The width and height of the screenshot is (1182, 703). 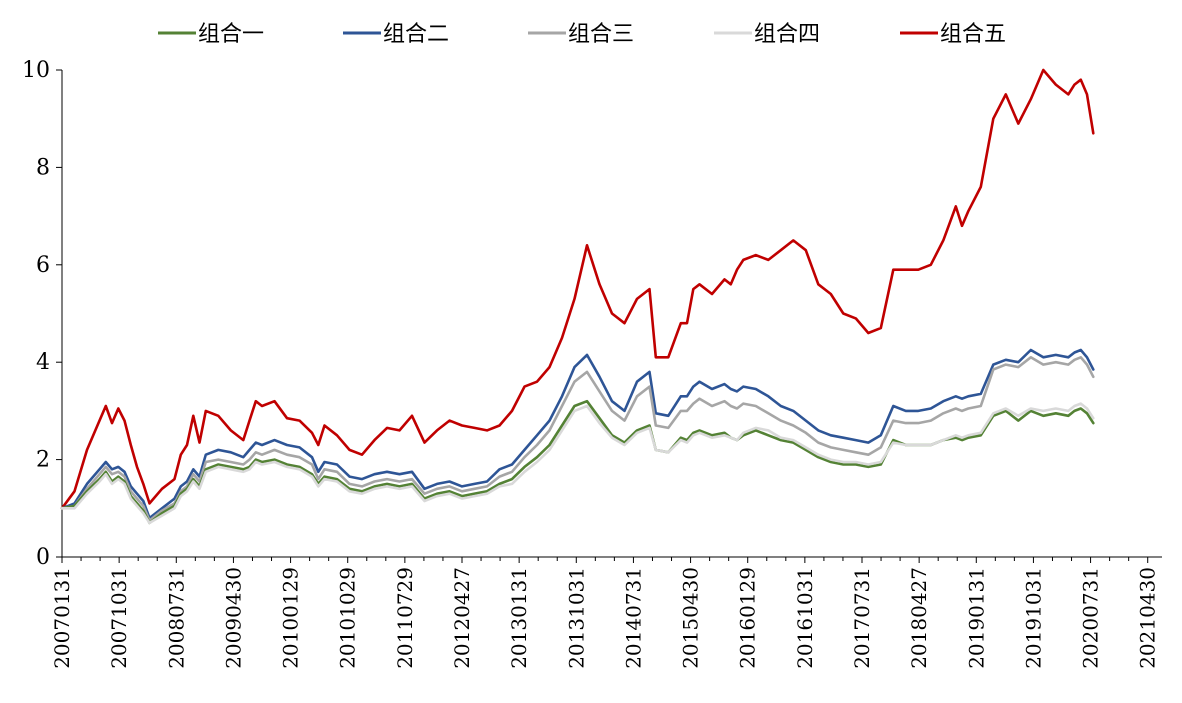 What do you see at coordinates (43, 167) in the screenshot?
I see `y-tick-label: 8` at bounding box center [43, 167].